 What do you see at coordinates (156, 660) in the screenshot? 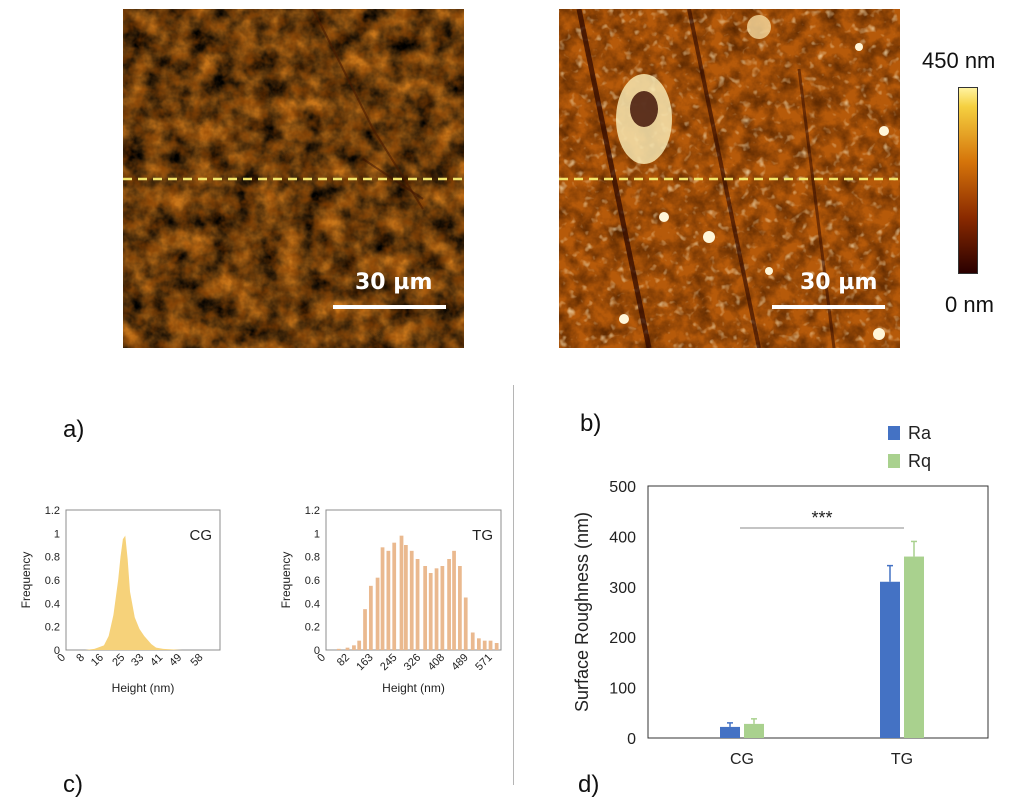
I see `x-tick-label: 41` at bounding box center [156, 660].